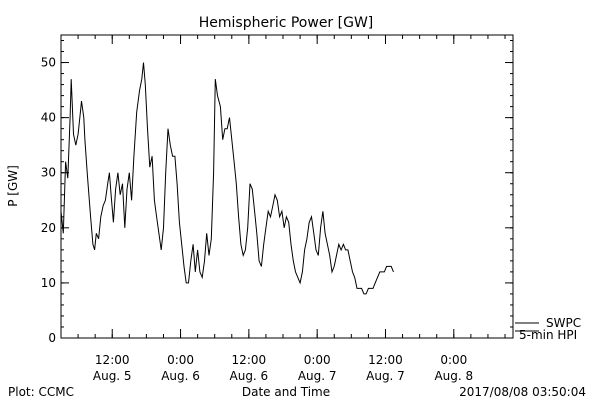 The width and height of the screenshot is (600, 400). I want to click on y-tick-label: 0, so click(52, 338).